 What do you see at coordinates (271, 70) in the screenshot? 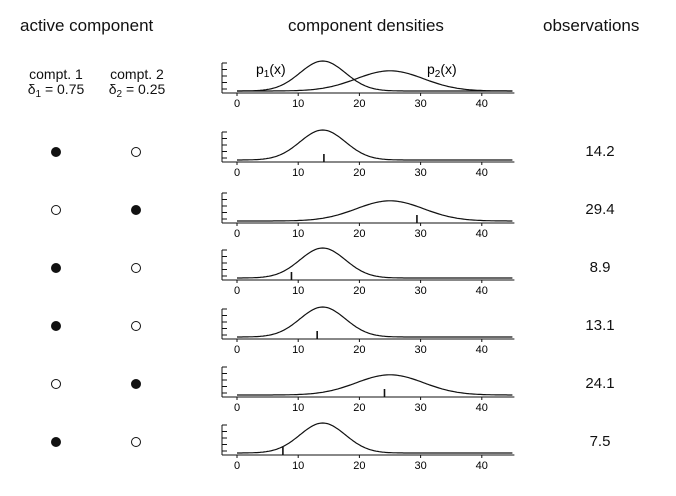
I see `p1-label: p1(x)` at bounding box center [271, 70].